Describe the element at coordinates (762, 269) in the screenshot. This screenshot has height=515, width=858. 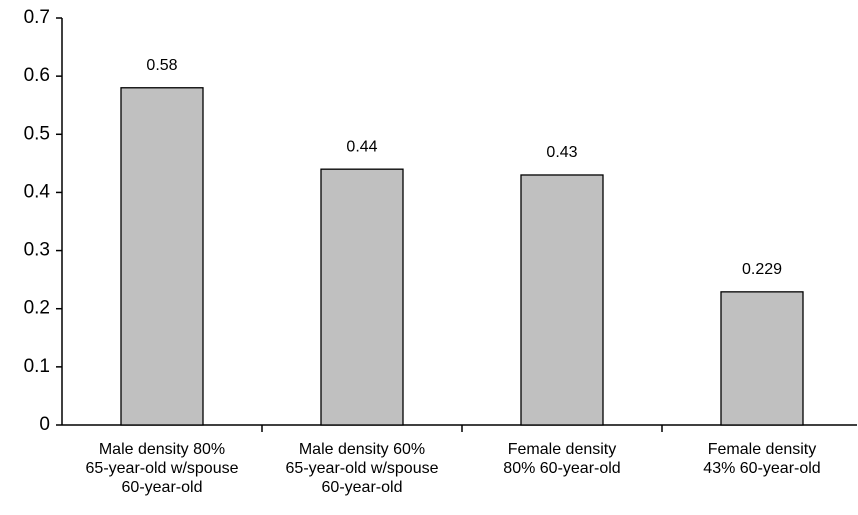
I see `value-label: 0.229` at that location.